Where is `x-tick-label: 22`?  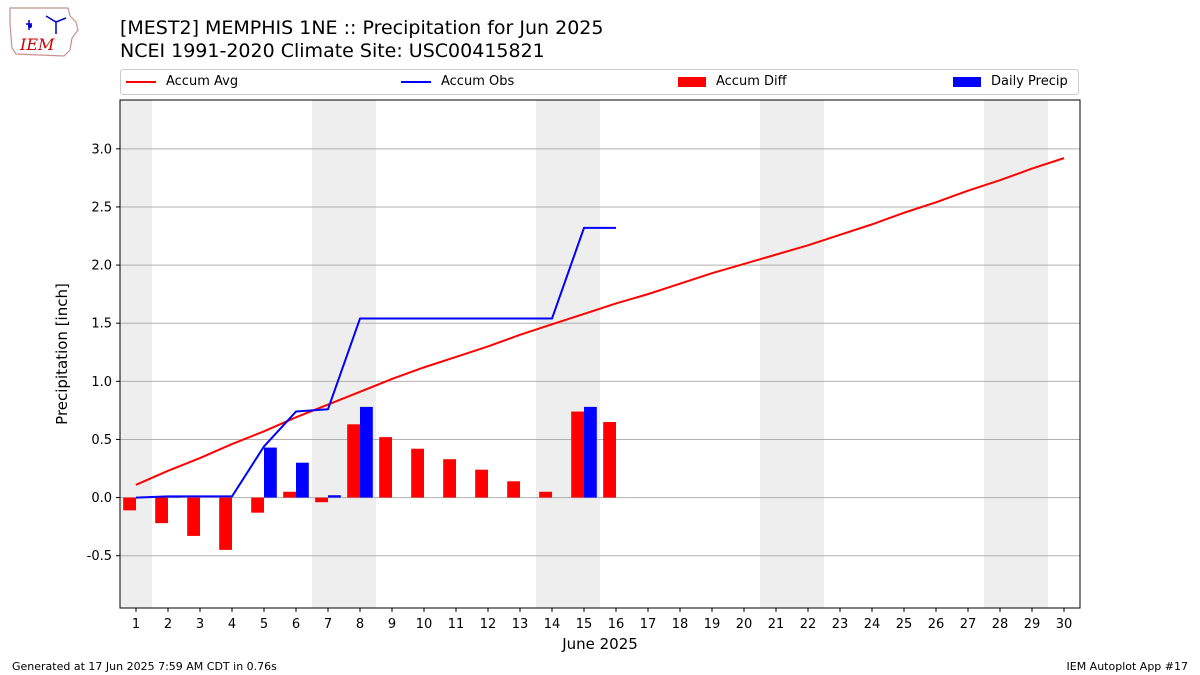 x-tick-label: 22 is located at coordinates (808, 624).